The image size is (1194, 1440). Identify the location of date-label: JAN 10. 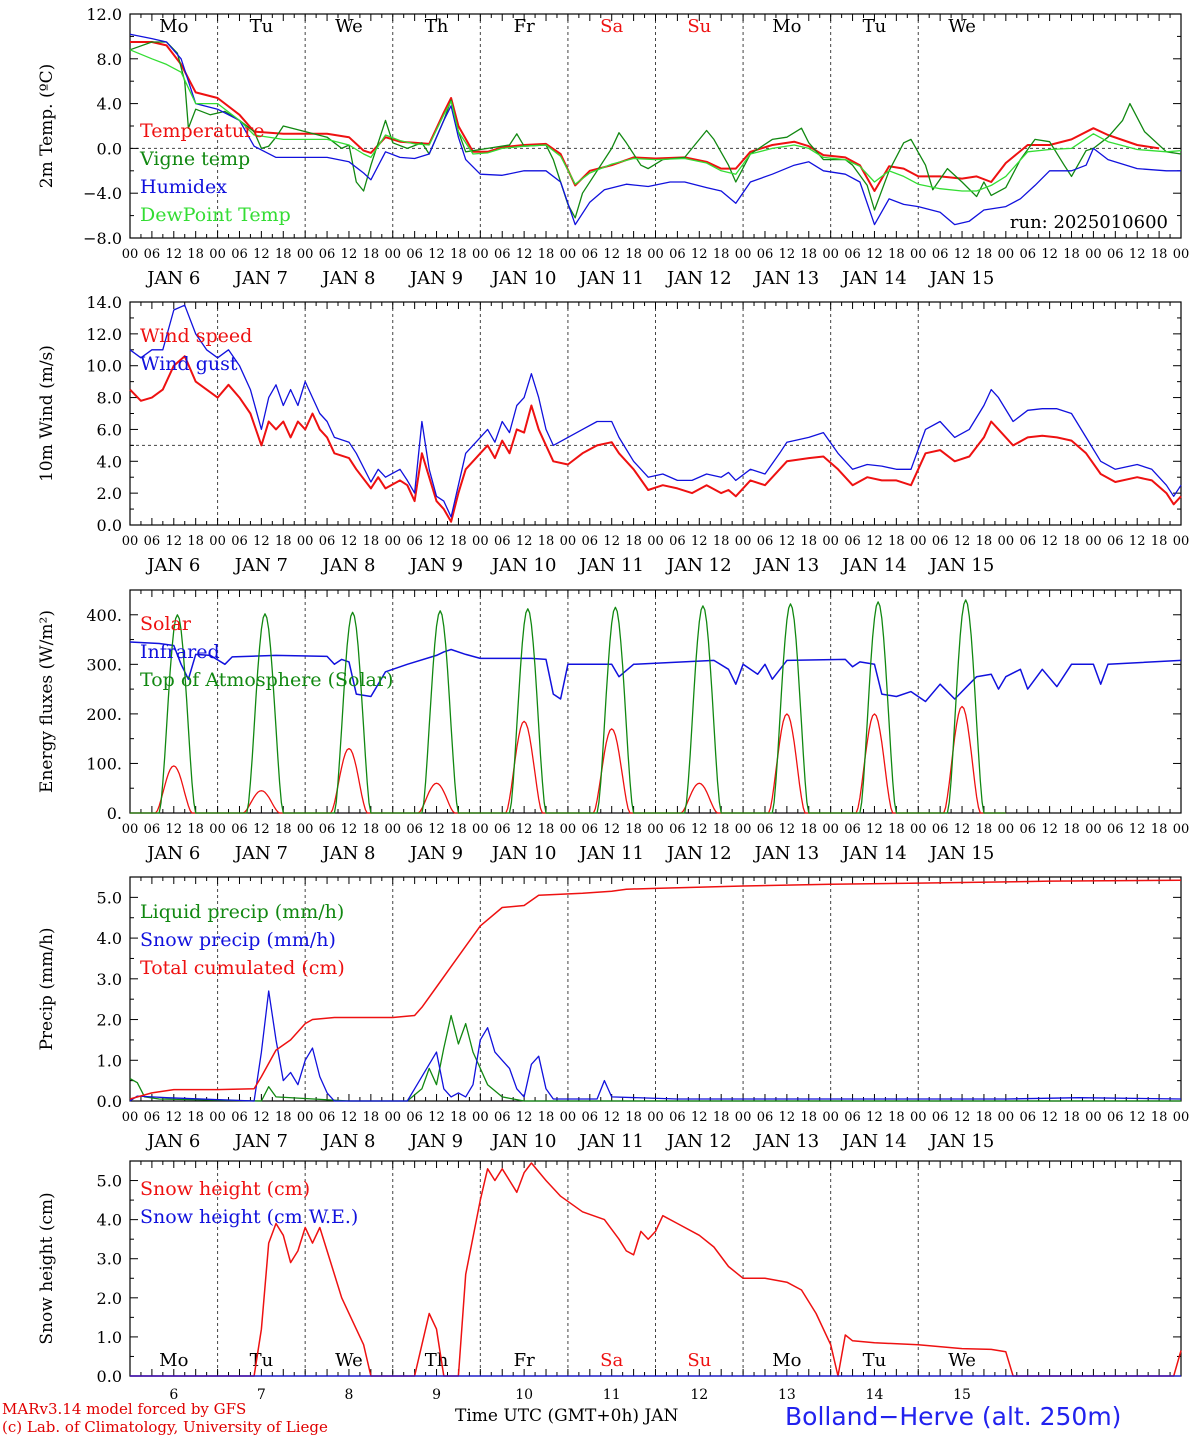
(523, 278).